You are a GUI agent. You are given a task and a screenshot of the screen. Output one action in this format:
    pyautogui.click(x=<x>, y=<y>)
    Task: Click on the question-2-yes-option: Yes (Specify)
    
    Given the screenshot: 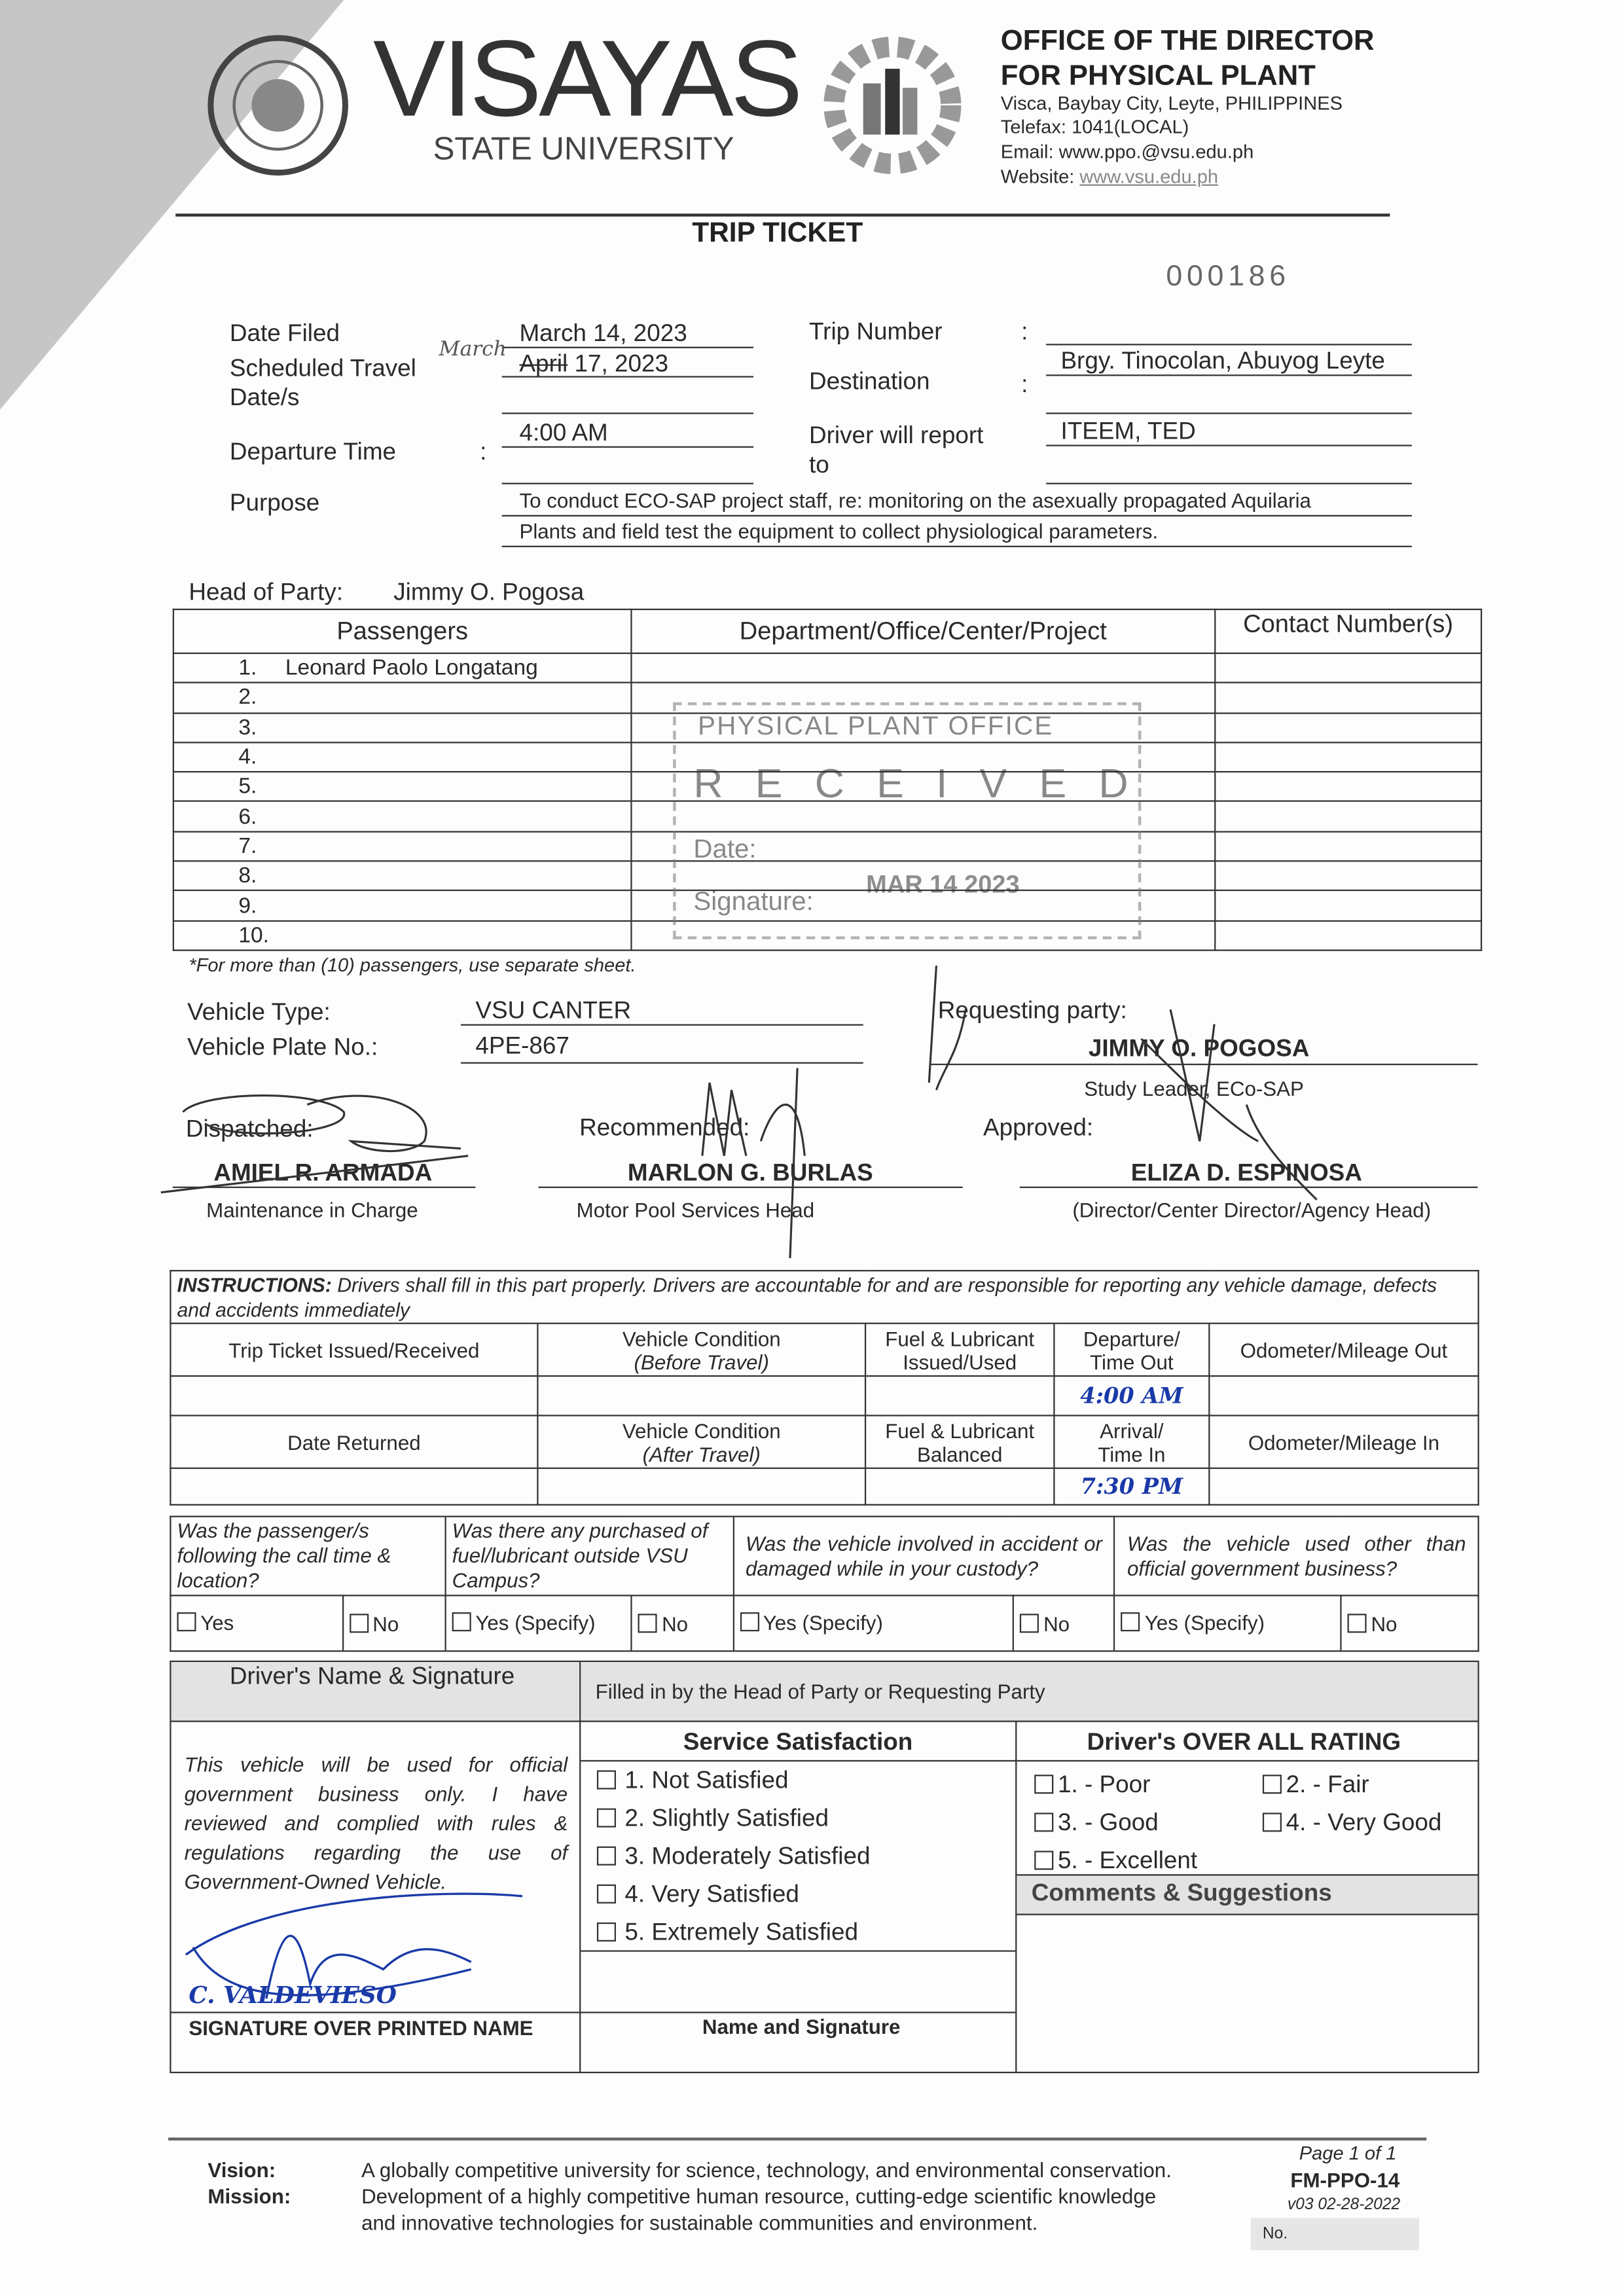 What is the action you would take?
    pyautogui.click(x=538, y=1624)
    